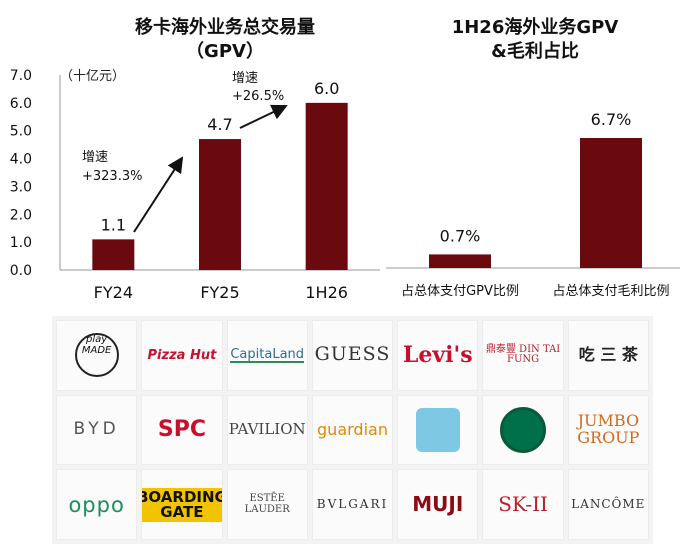 Image resolution: width=683 pixels, height=549 pixels. I want to click on muji-logo: MUJI, so click(438, 504).